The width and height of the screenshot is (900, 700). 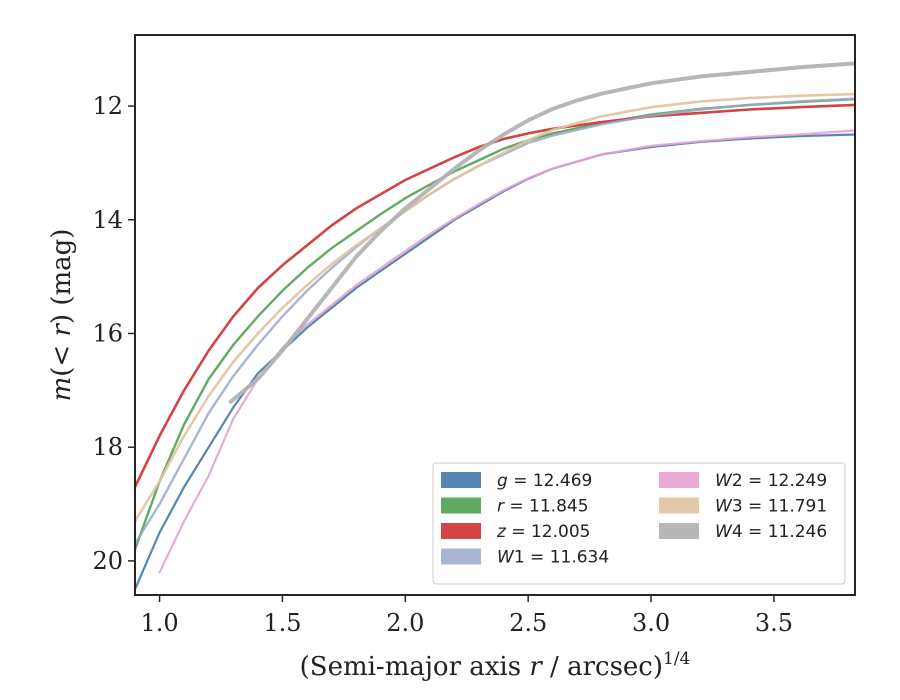 What do you see at coordinates (107, 333) in the screenshot?
I see `y-tick-label: 16` at bounding box center [107, 333].